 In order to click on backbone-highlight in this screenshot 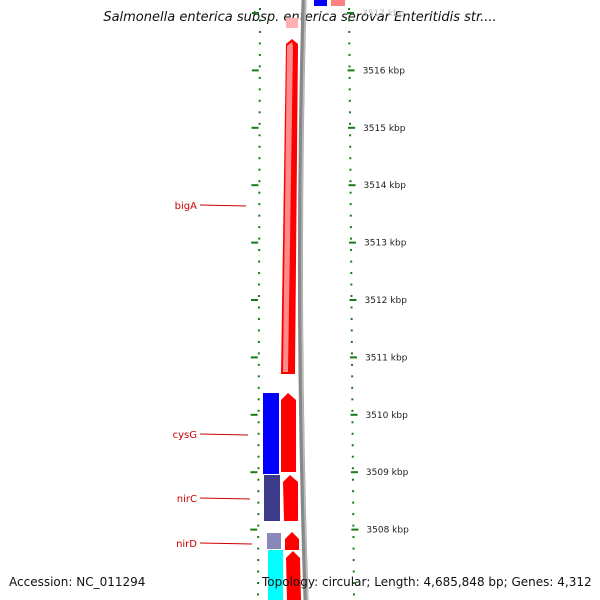, I will do `click(305, 300)`.